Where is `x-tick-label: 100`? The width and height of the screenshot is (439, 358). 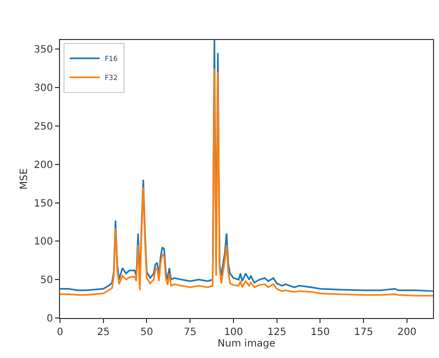 x-tick-label: 100 is located at coordinates (234, 332).